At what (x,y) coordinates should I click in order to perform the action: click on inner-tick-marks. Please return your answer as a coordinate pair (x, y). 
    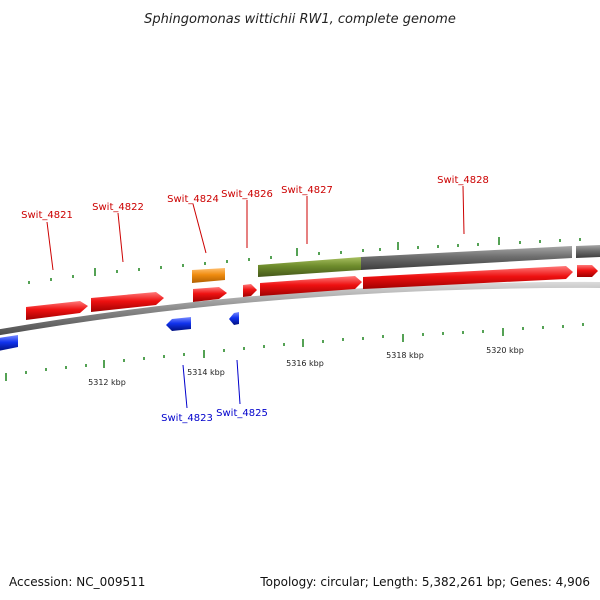
    Looking at the image, I should click on (294, 352).